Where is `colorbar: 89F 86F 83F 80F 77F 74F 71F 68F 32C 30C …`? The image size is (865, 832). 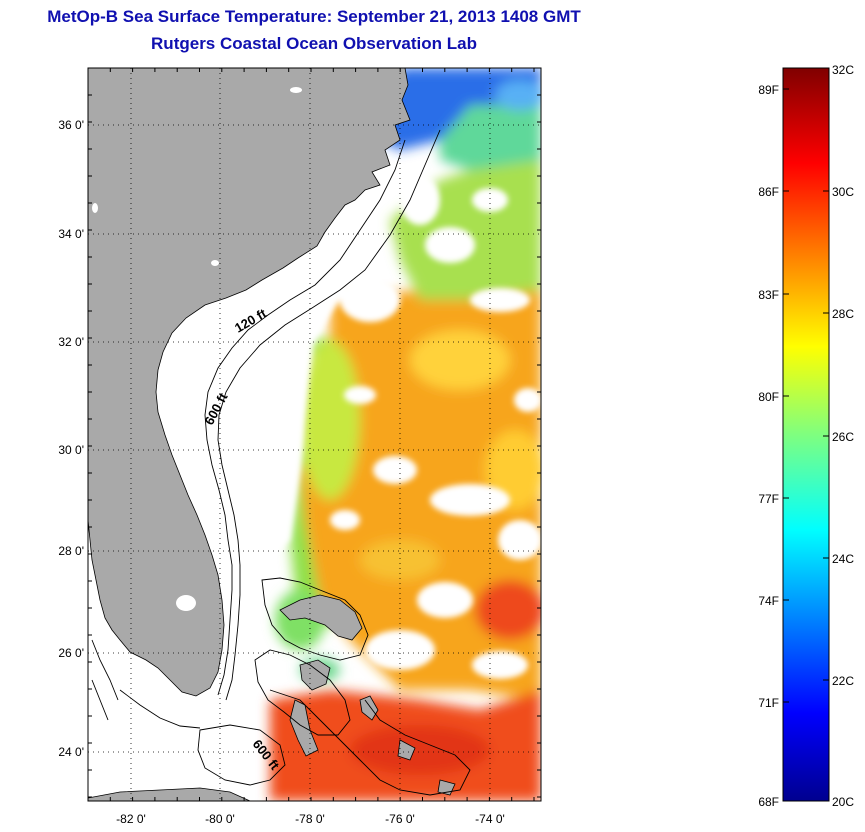
colorbar: 89F 86F 83F 80F 77F 74F 71F 68F 32C 30C … is located at coordinates (806, 436).